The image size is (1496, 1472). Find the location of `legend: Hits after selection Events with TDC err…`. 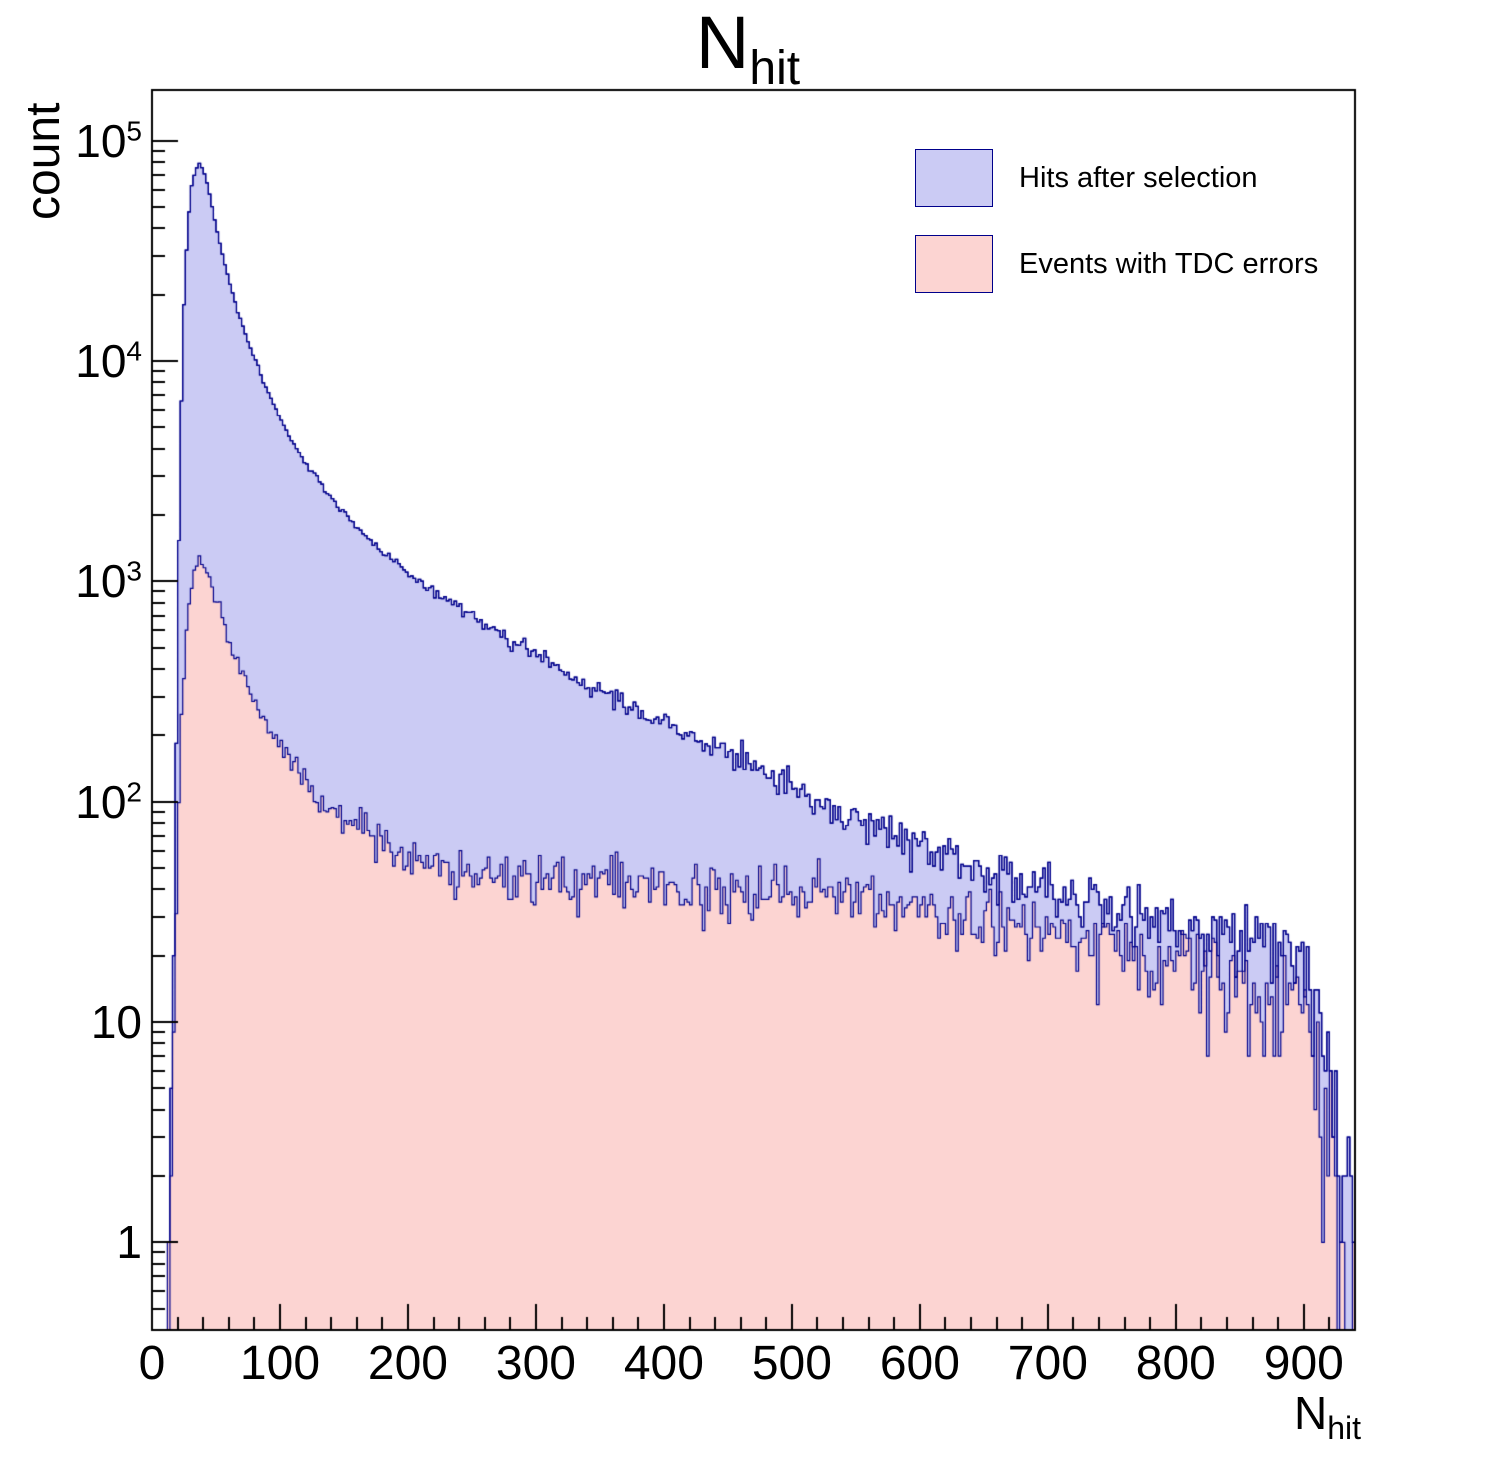

legend: Hits after selection Events with TDC err… is located at coordinates (1116, 234).